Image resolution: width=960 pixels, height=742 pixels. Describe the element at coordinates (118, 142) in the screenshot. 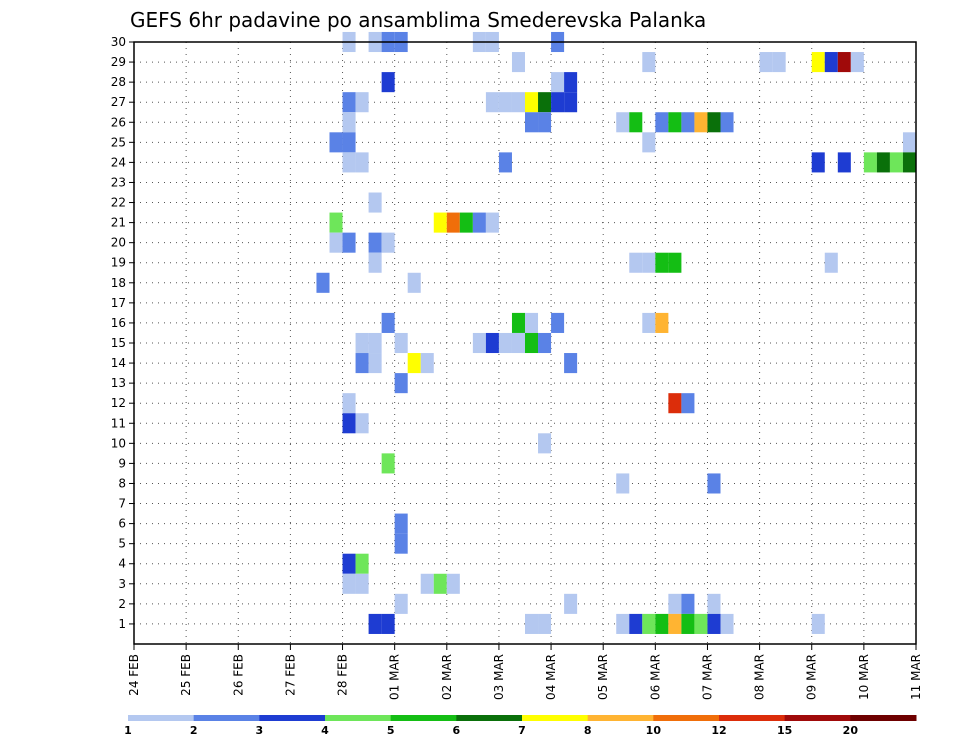

I see `y-tick-label: 25` at that location.